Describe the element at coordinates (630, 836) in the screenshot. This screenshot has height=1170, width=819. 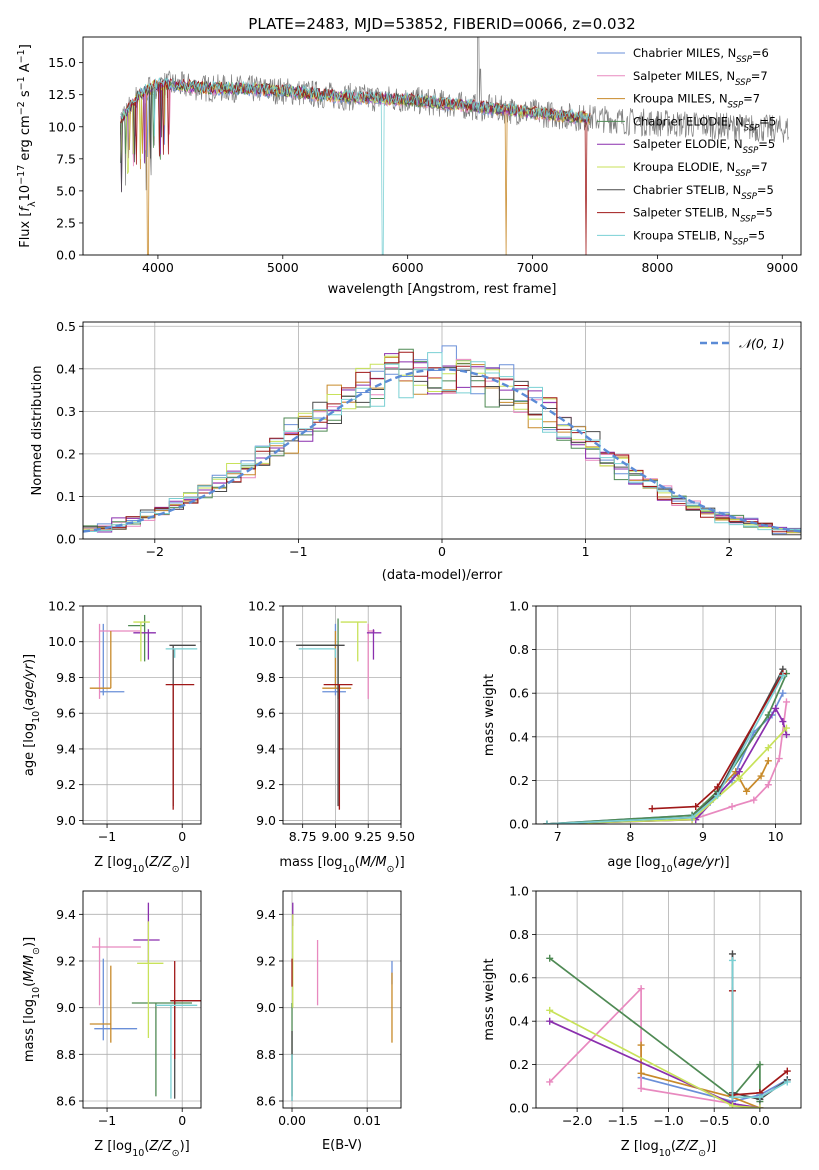
I see `x-tick-label: 8` at that location.